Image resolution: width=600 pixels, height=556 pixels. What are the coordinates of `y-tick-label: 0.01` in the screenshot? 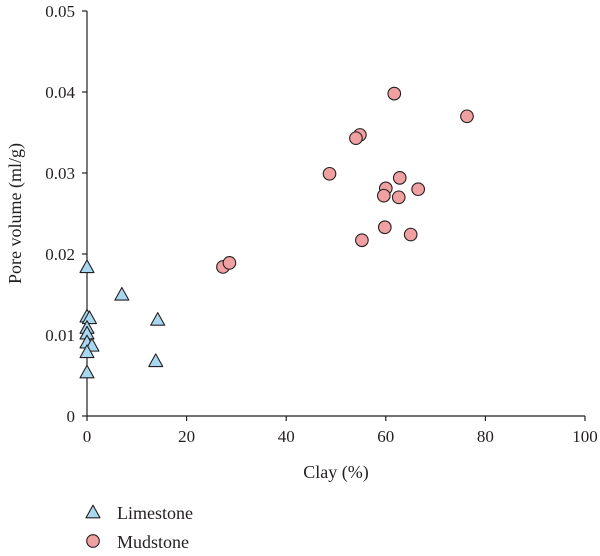 It's located at (60, 335).